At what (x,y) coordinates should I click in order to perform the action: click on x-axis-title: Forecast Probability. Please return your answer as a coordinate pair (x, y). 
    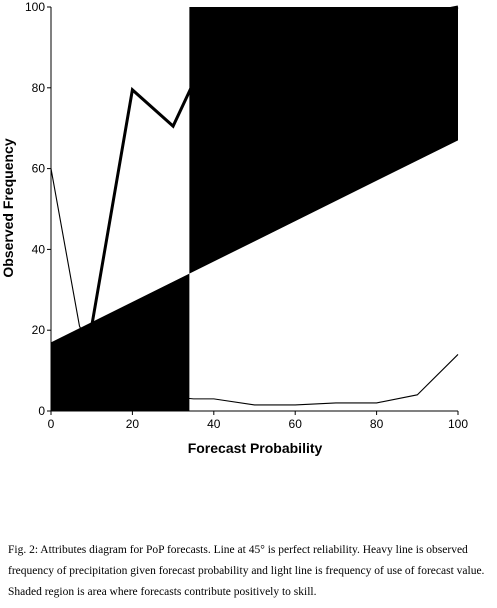
    Looking at the image, I should click on (255, 448).